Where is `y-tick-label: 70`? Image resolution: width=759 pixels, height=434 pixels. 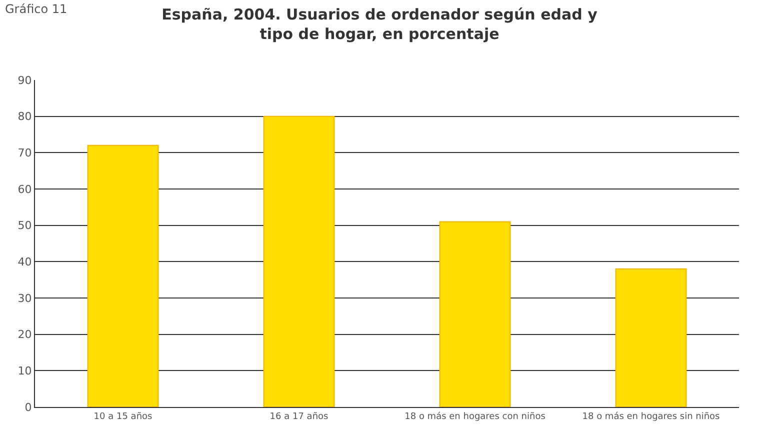 y-tick-label: 70 is located at coordinates (25, 153).